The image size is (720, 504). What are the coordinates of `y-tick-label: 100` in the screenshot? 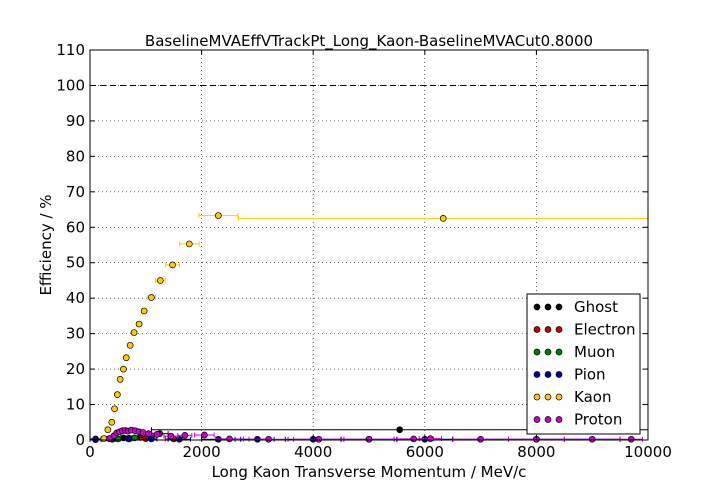 It's located at (70, 85).